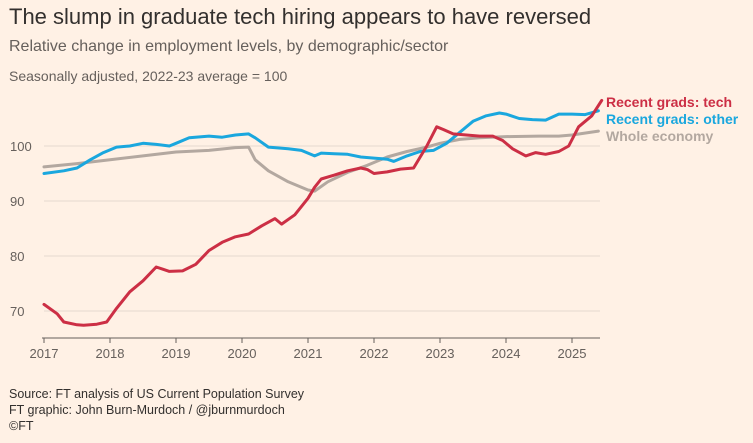 The width and height of the screenshot is (753, 443). I want to click on x-tick-label-2021: 2021, so click(308, 353).